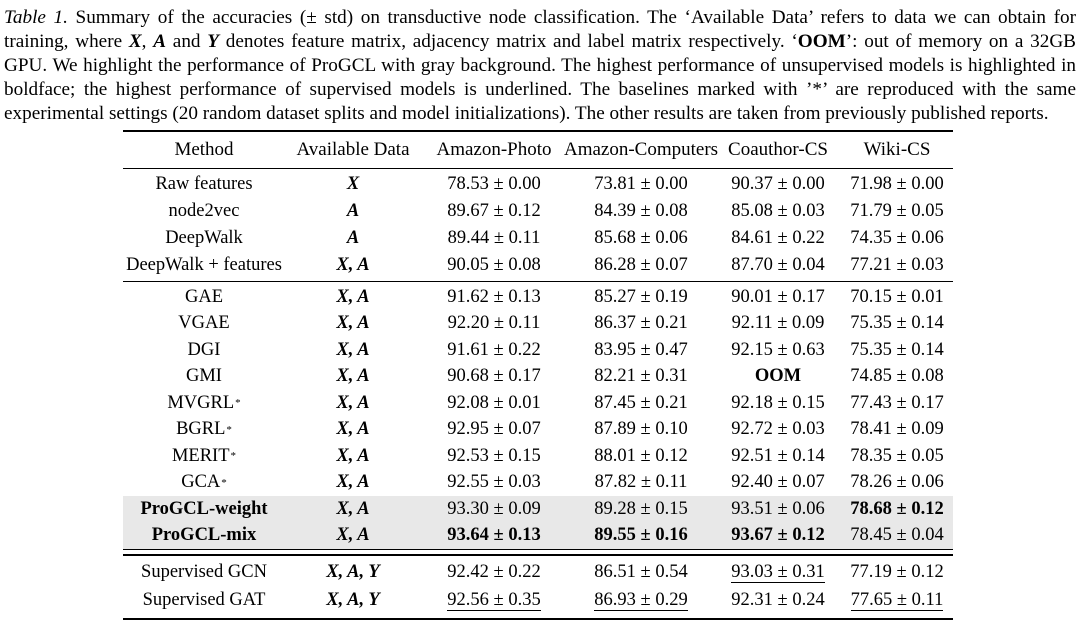 This screenshot has width=1080, height=630. I want to click on column-header-amazon-photo: Amazon-Photo, so click(494, 149).